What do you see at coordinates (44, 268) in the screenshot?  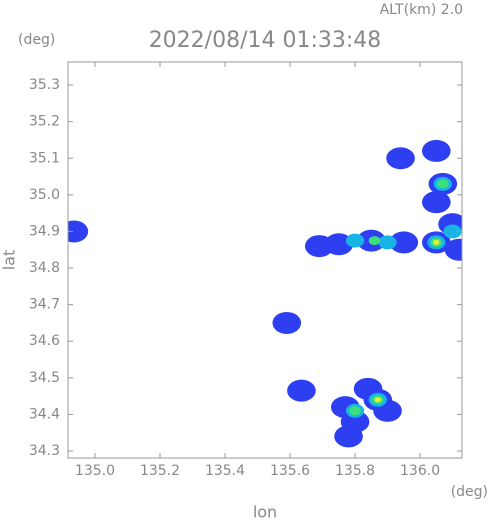 I see `y-tick-label: 34.8` at bounding box center [44, 268].